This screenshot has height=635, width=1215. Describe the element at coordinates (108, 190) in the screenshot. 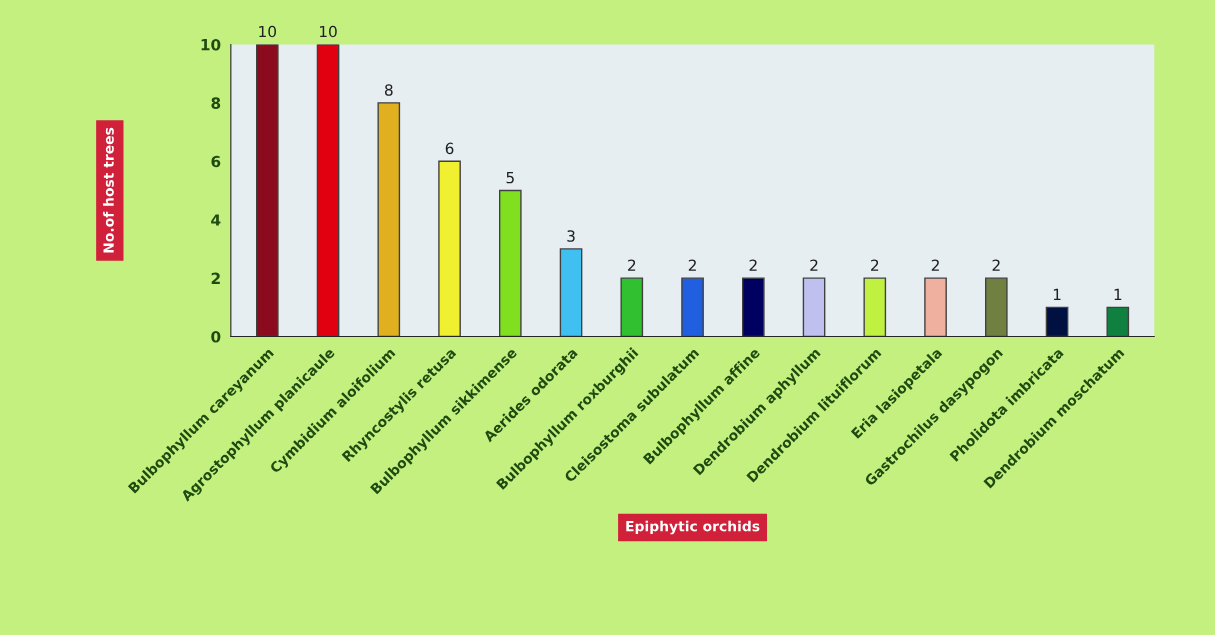

I see `y-axis-title: No.of host trees` at that location.